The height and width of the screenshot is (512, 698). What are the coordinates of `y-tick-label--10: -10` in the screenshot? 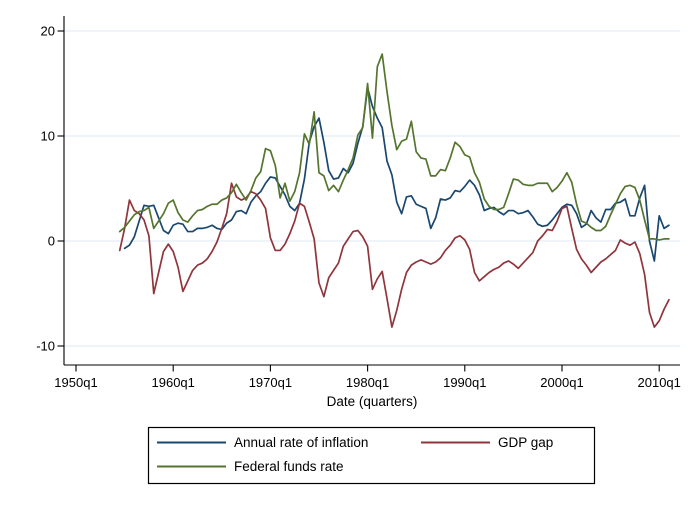 It's located at (45, 346).